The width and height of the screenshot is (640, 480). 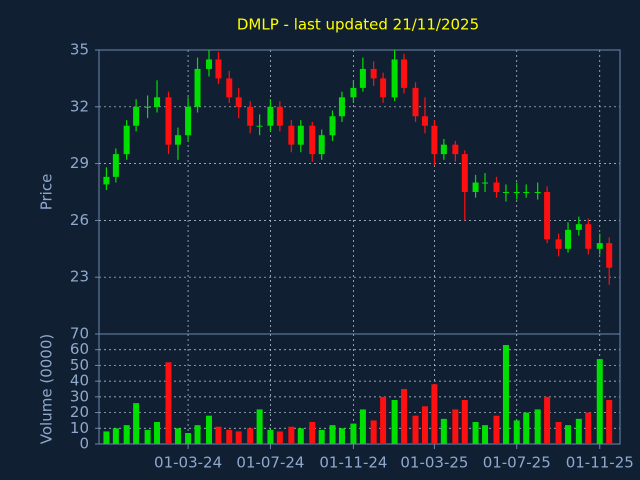 What do you see at coordinates (79, 163) in the screenshot?
I see `y-tick-label: 29` at bounding box center [79, 163].